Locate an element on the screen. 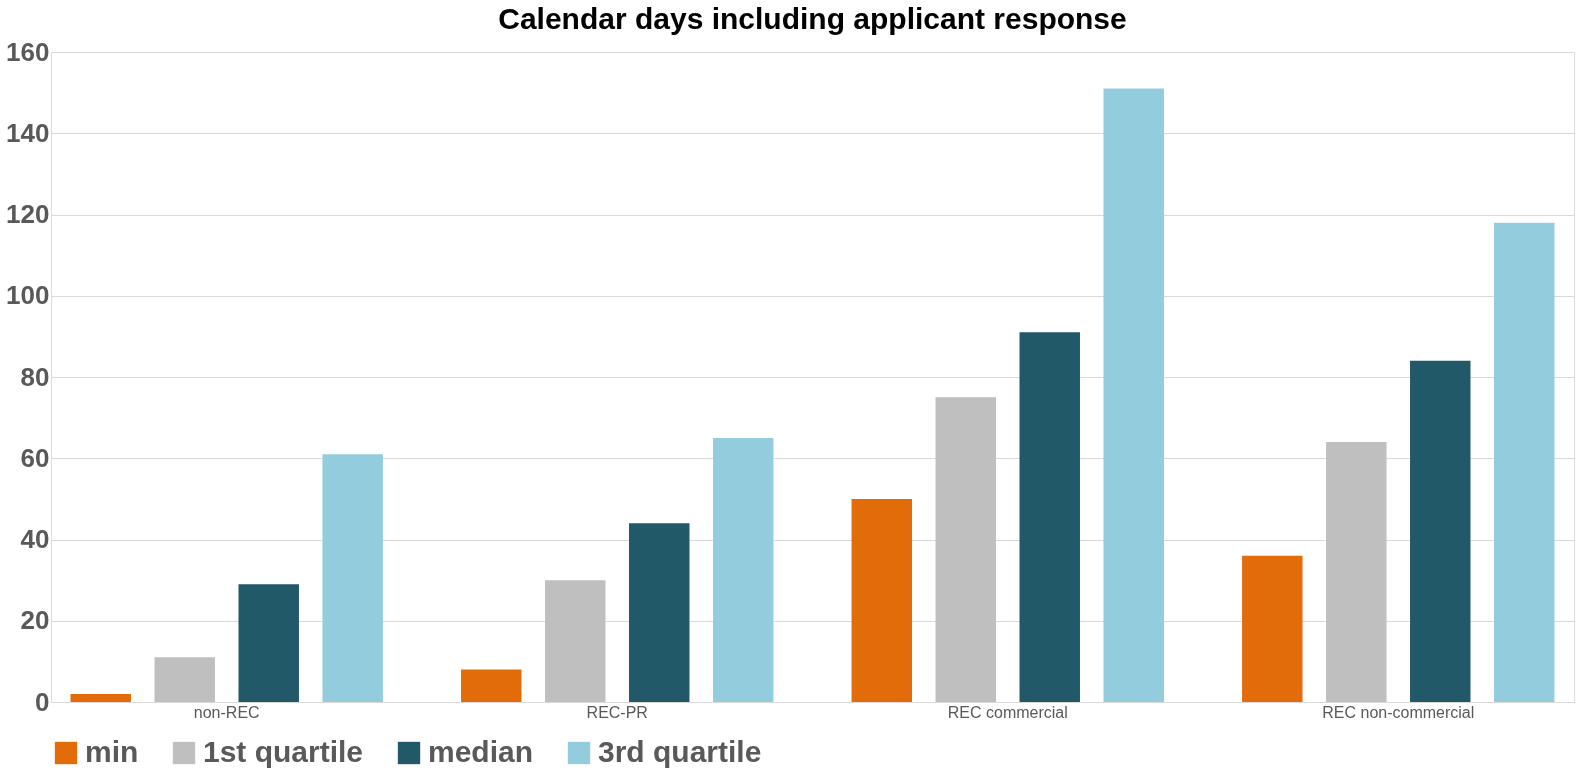 Image resolution: width=1579 pixels, height=773 pixels. y-tick-label: 80 is located at coordinates (35, 376).